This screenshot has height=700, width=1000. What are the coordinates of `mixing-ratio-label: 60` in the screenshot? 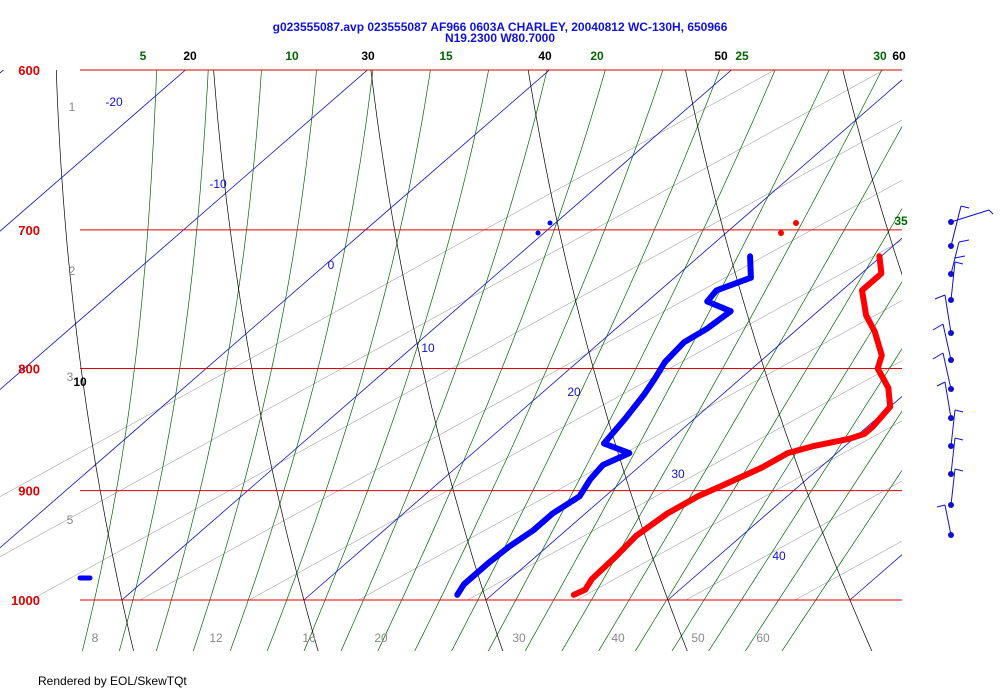 It's located at (763, 638).